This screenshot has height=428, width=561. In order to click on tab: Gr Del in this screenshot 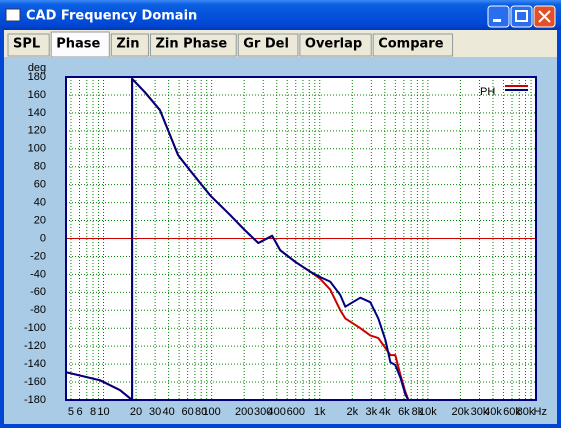, I will do `click(268, 45)`.